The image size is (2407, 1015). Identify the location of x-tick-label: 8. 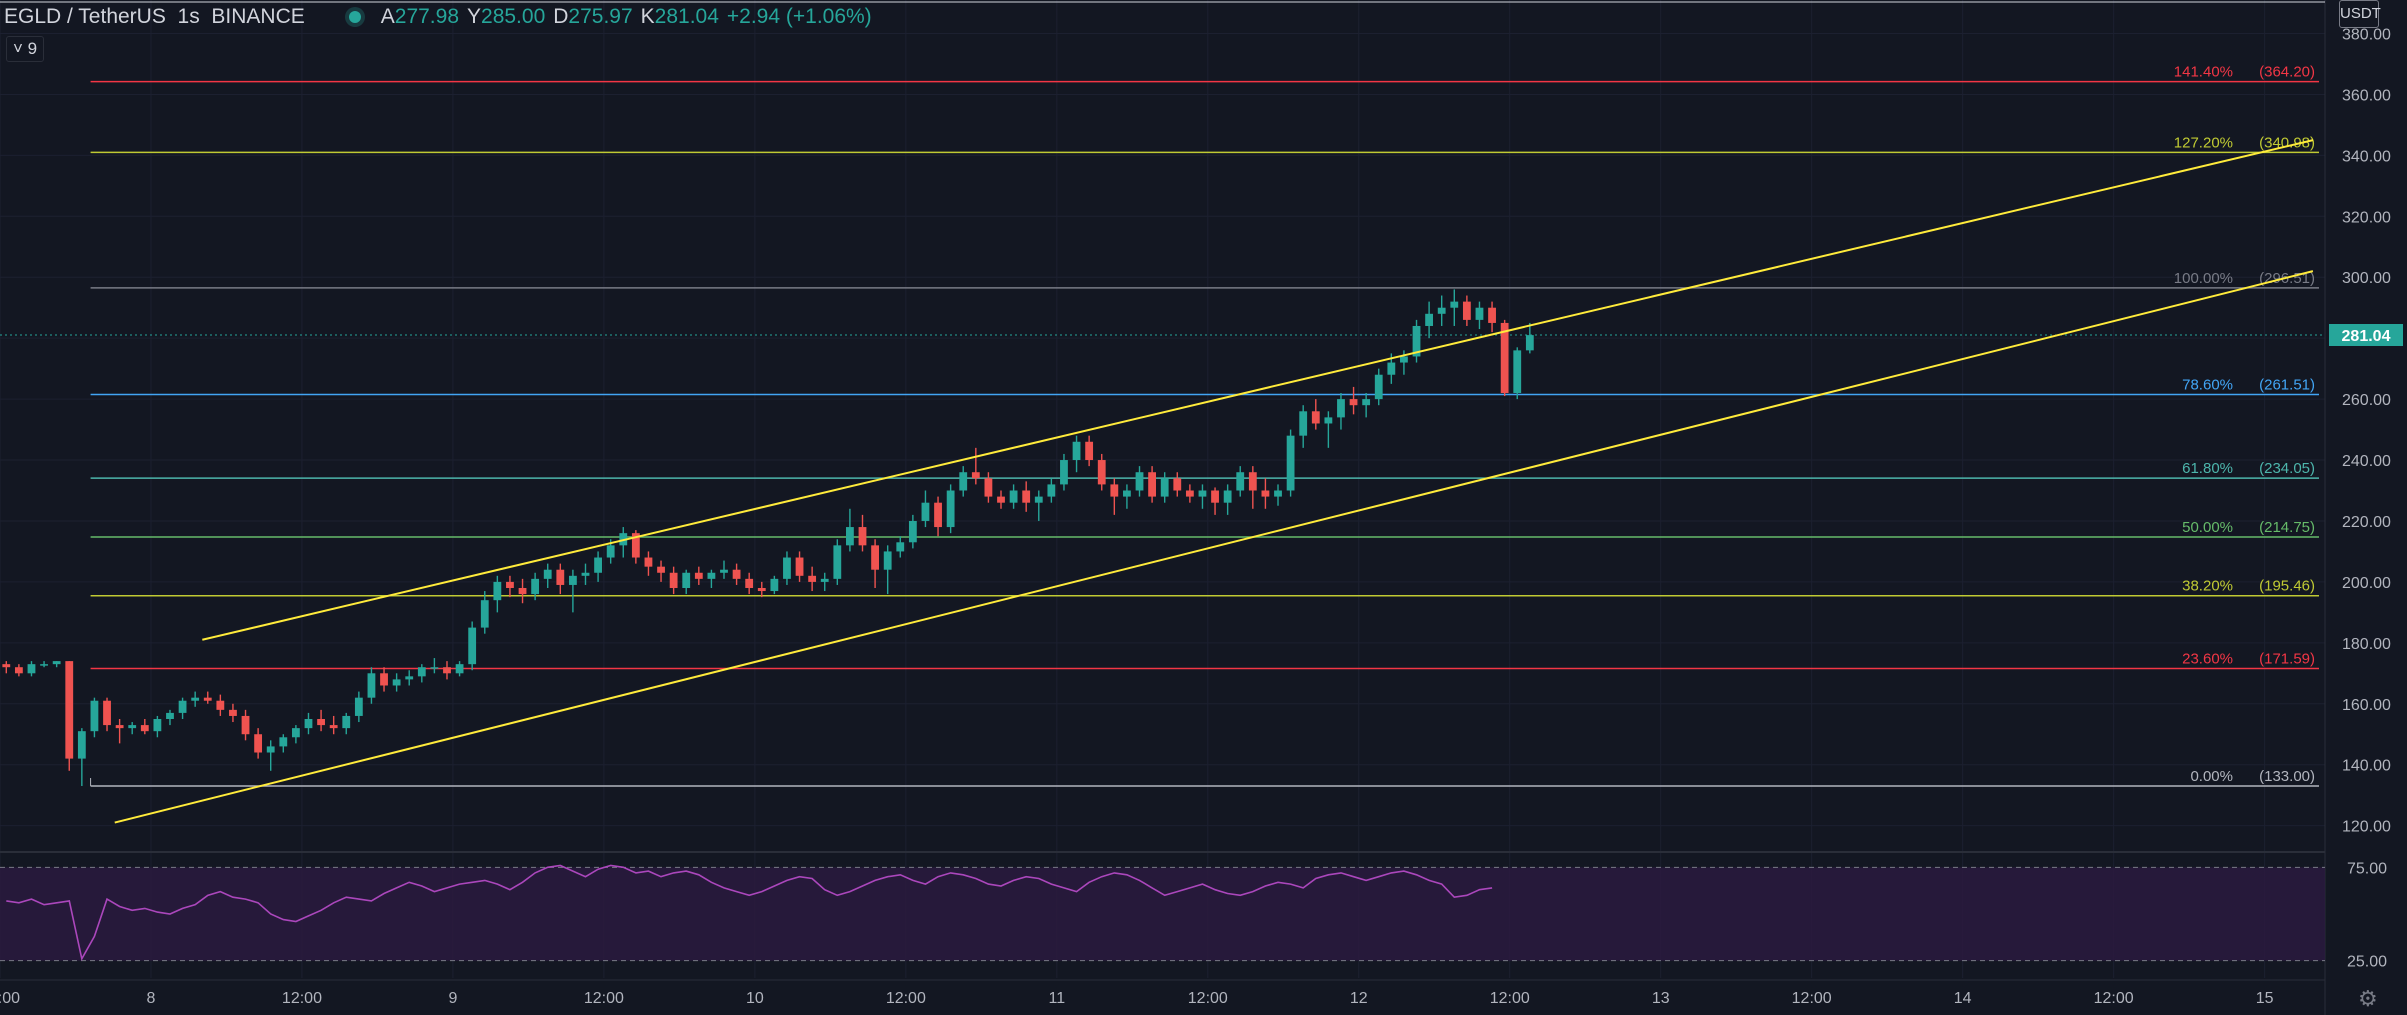
(151, 998).